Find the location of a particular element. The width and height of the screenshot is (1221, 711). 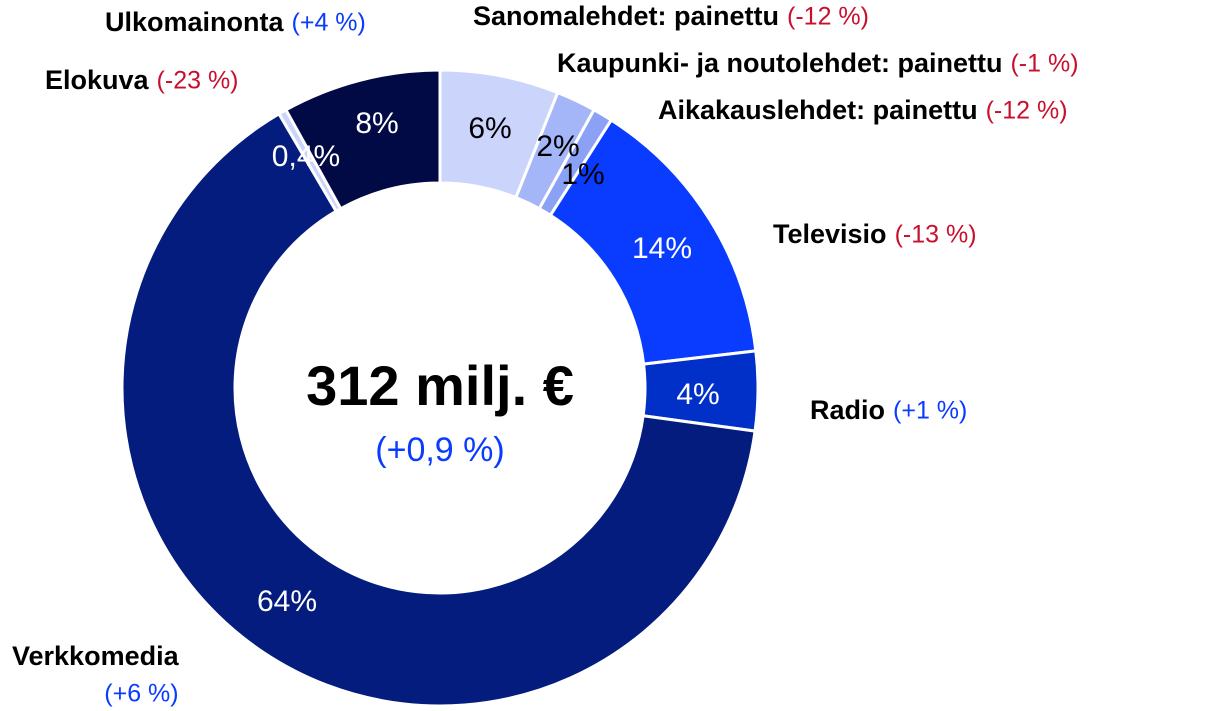

value-label: 2% is located at coordinates (557, 146).